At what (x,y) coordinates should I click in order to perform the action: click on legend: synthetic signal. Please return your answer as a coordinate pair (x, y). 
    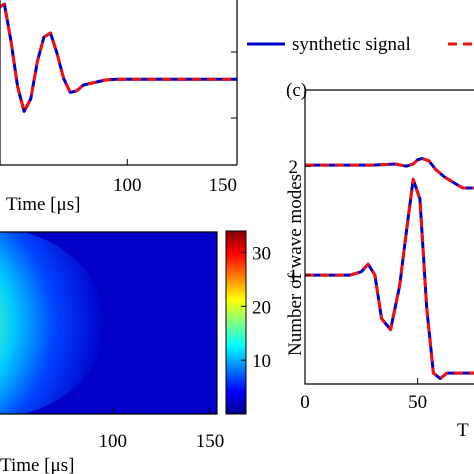
    Looking at the image, I should click on (360, 44).